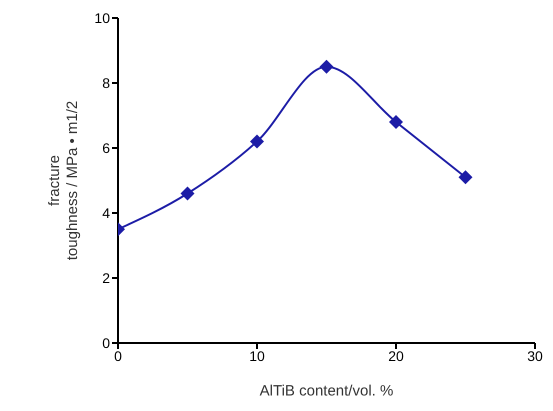 The width and height of the screenshot is (553, 411). Describe the element at coordinates (106, 148) in the screenshot. I see `y-tick-label: 6` at that location.